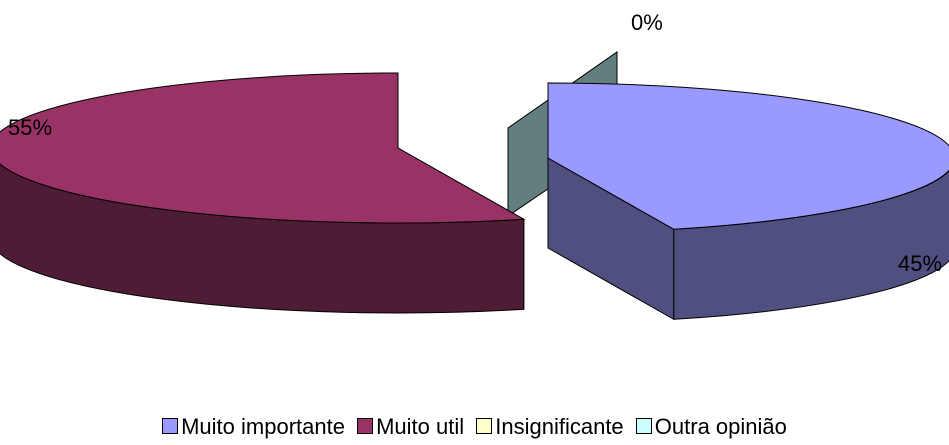 The height and width of the screenshot is (445, 949). Describe the element at coordinates (647, 22) in the screenshot. I see `data-label-insignificante: 0%` at that location.